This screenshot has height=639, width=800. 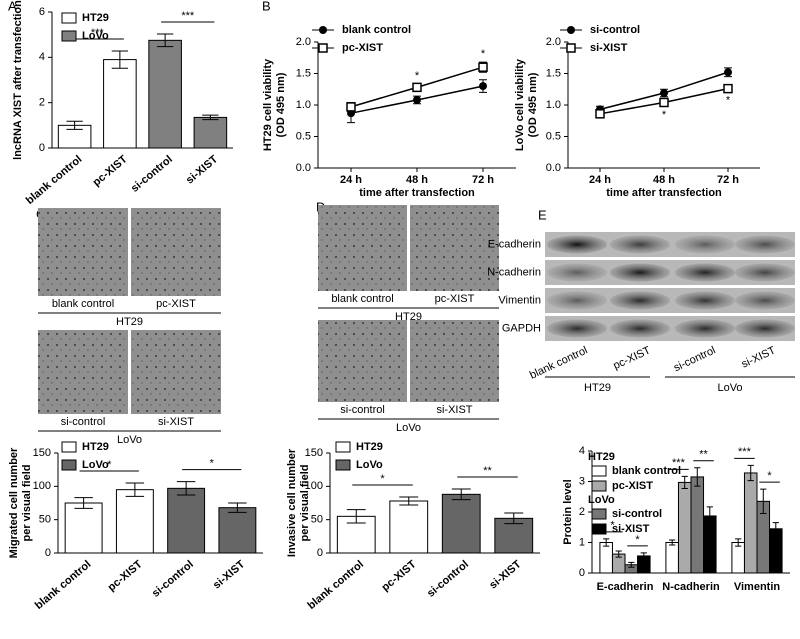 I want to click on image-label: pc-XIST, so click(x=455, y=299).